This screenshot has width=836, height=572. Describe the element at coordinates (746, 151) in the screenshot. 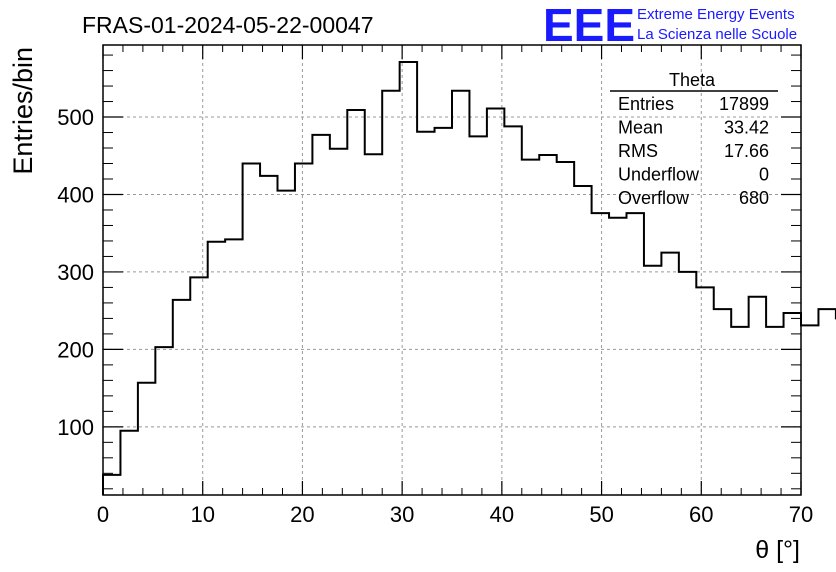

I see `stats-value: 17.66` at that location.